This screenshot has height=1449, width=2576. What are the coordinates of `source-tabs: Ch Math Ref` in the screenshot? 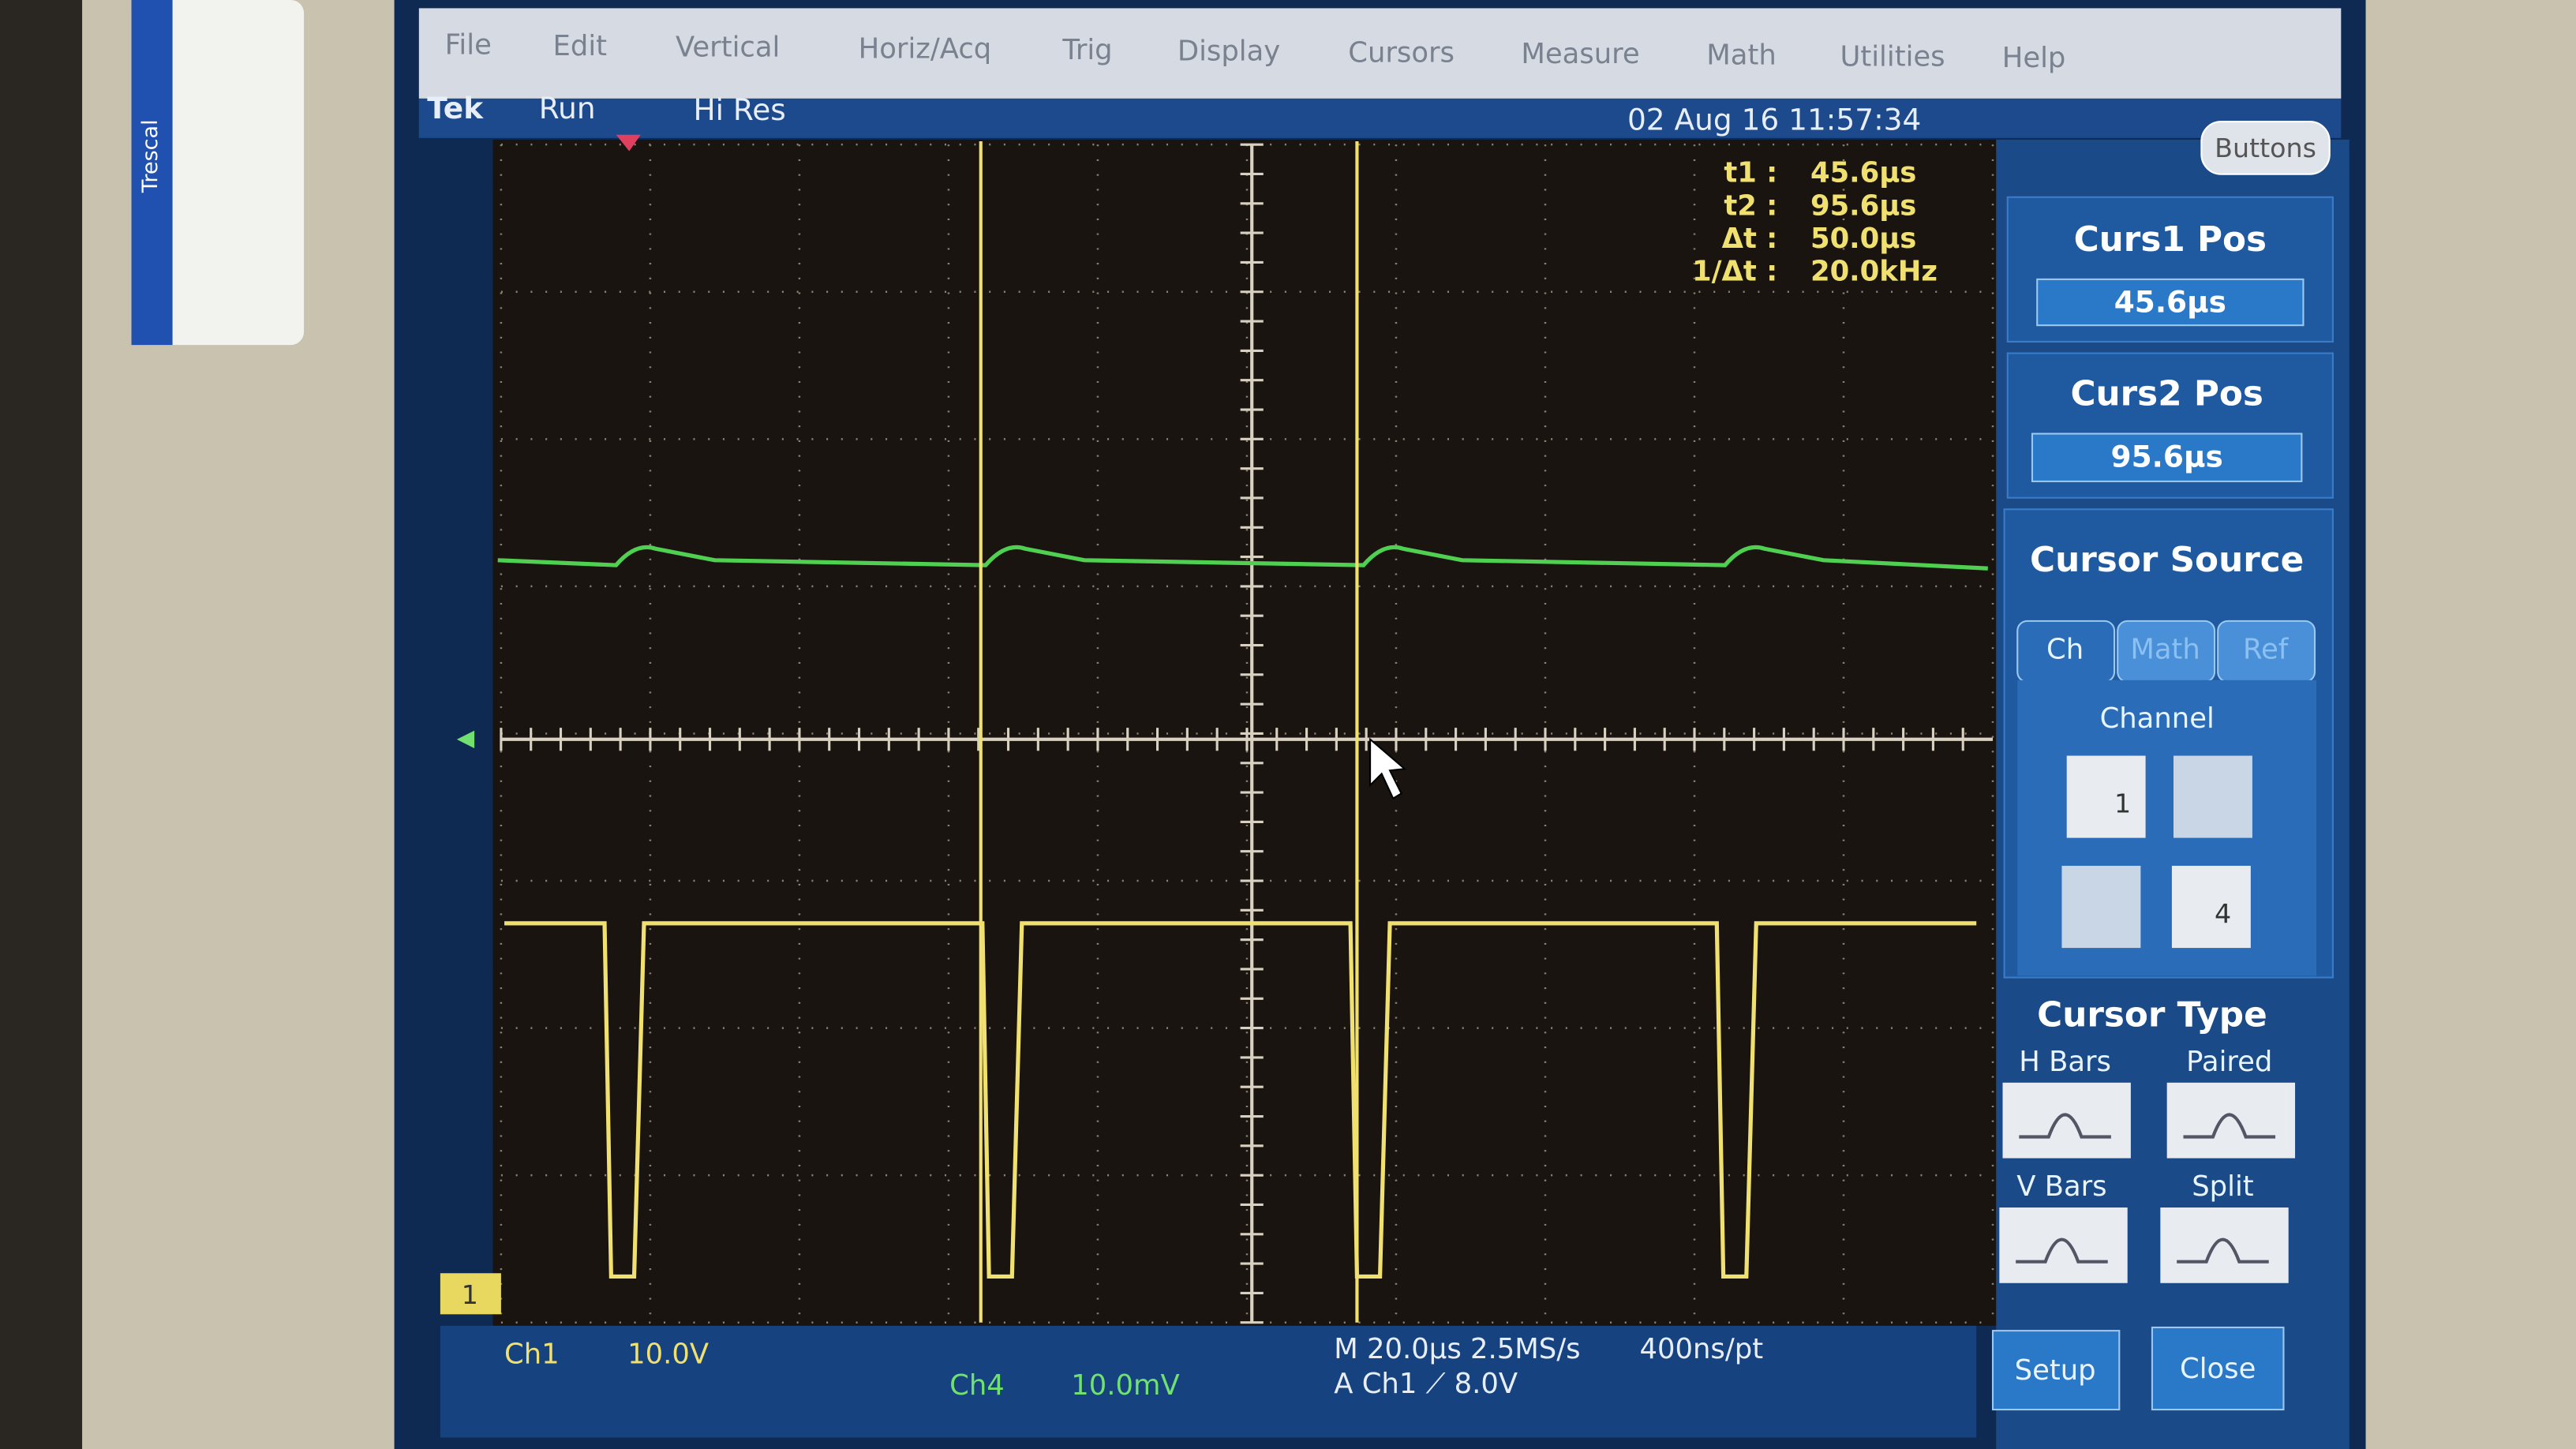 It's located at (2166, 651).